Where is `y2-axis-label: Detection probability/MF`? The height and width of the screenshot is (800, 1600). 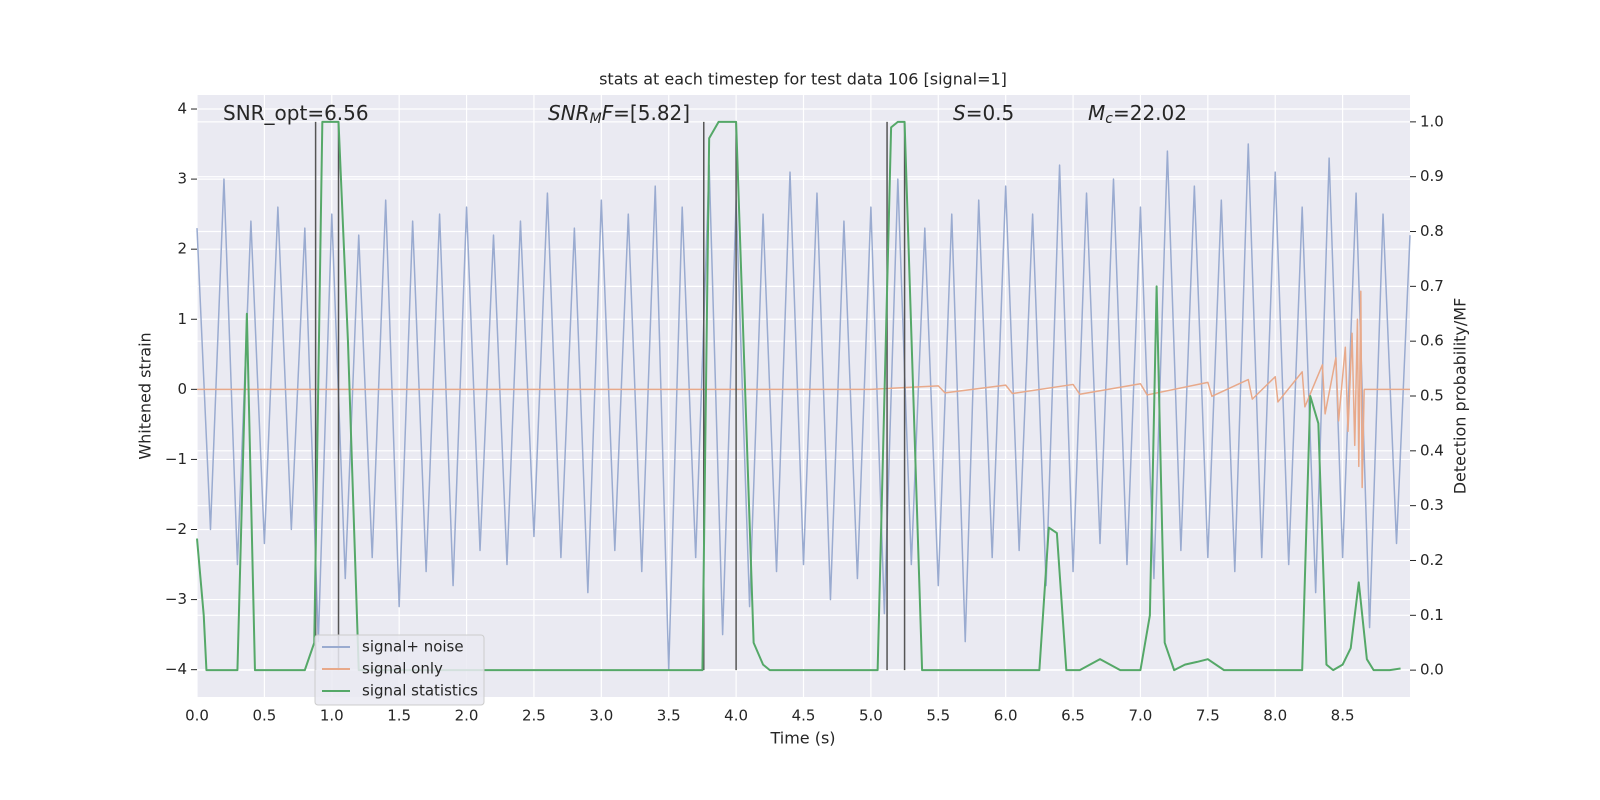
y2-axis-label: Detection probability/MF is located at coordinates (1460, 396).